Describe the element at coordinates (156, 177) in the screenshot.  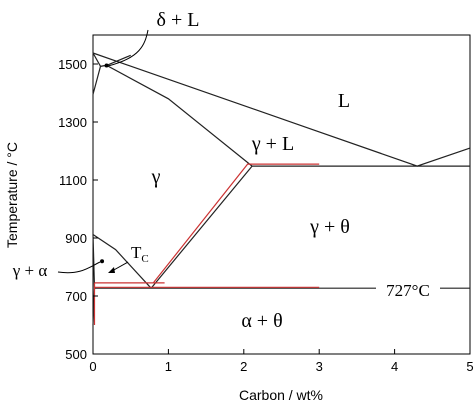
I see `label-gamma: γ` at that location.